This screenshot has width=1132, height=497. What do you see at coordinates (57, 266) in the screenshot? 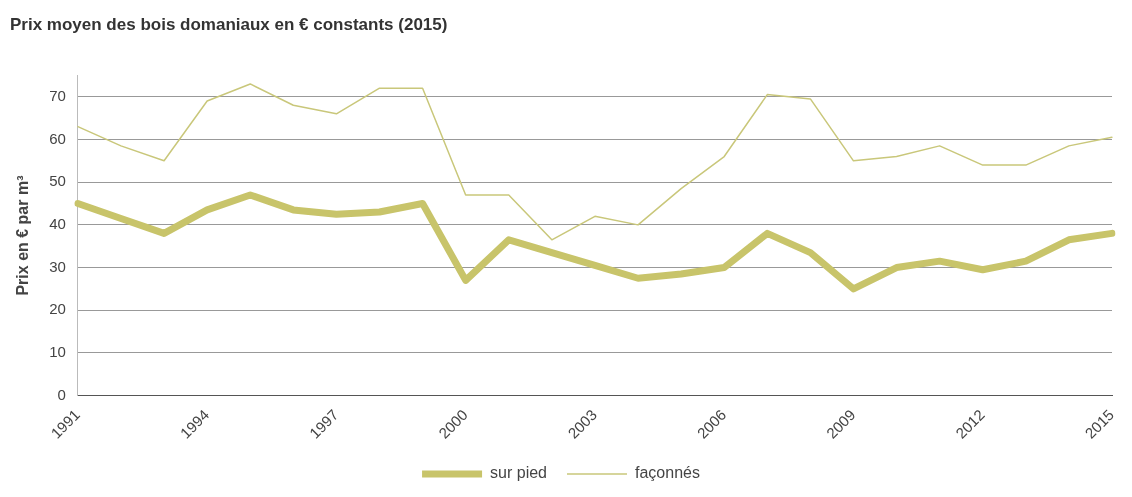
I see `y-tick-label: 30` at bounding box center [57, 266].